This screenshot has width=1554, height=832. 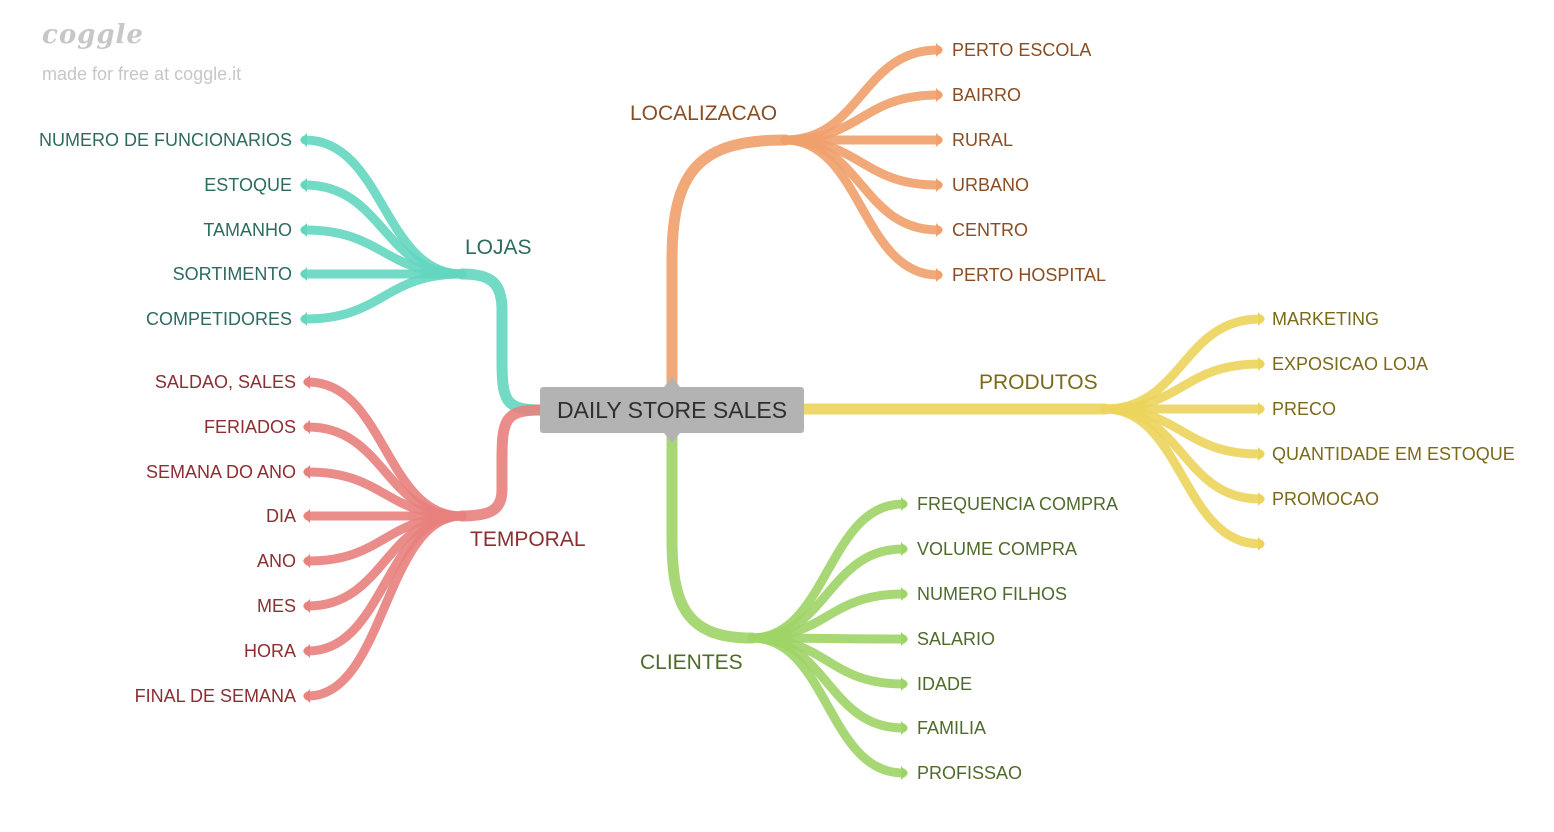 I want to click on branch-connector-clientes, so click(x=712, y=535).